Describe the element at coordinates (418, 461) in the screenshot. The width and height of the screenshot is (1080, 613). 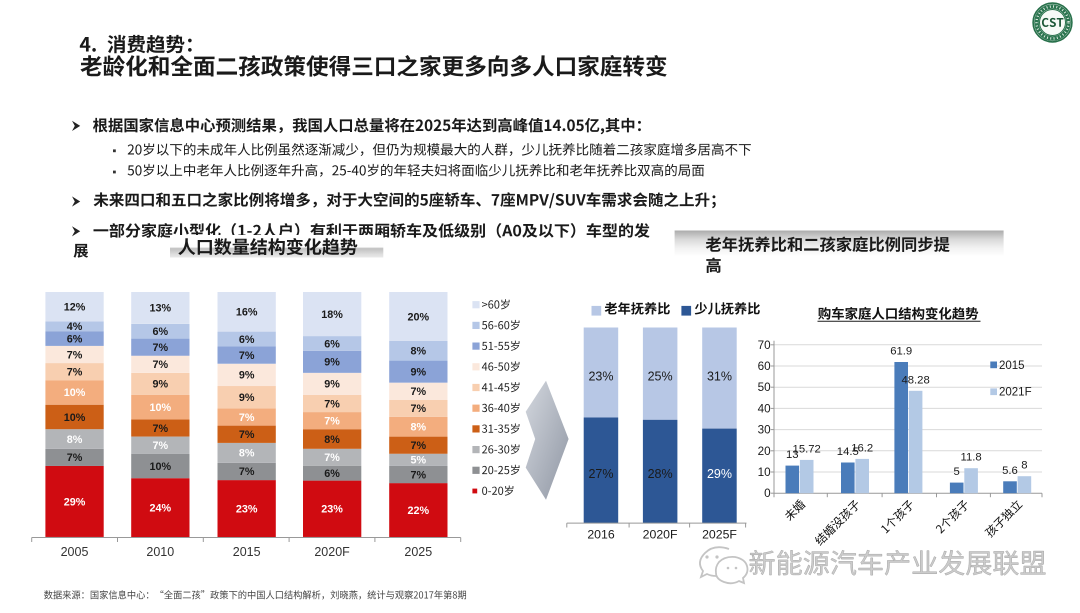
I see `svg-text: 5%` at that location.